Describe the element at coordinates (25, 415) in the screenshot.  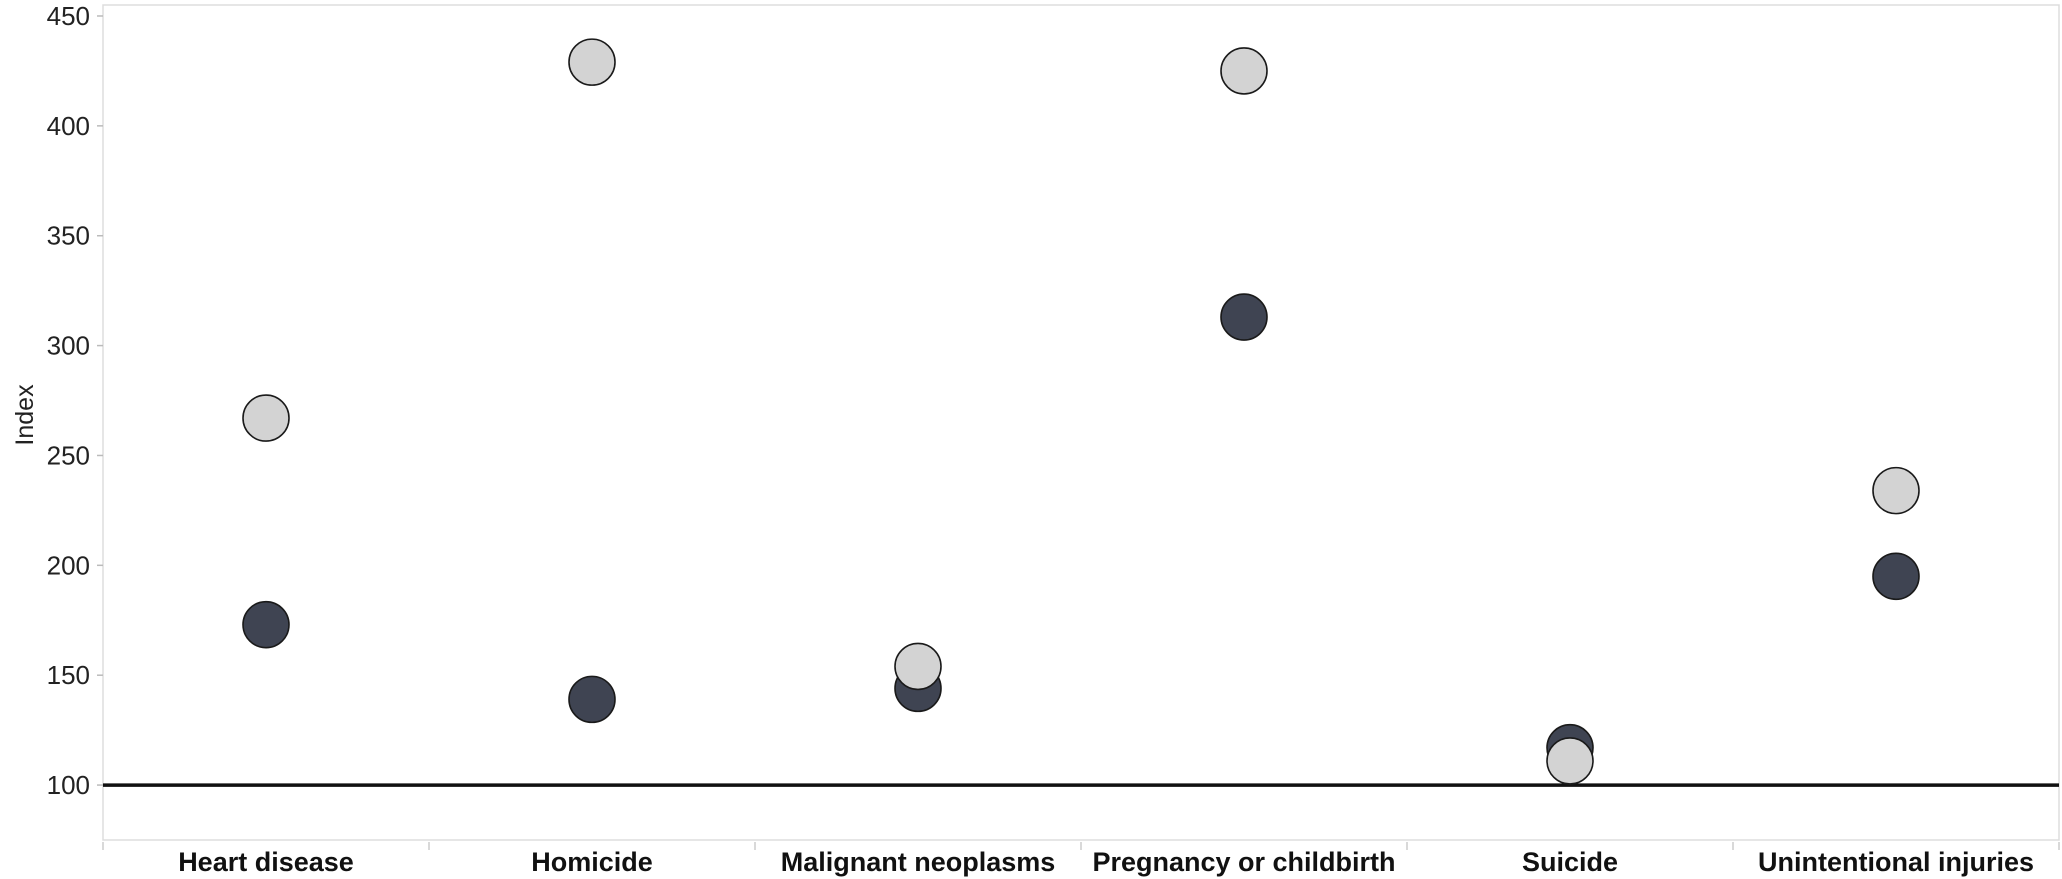
I see `y-axis-title: Index` at that location.